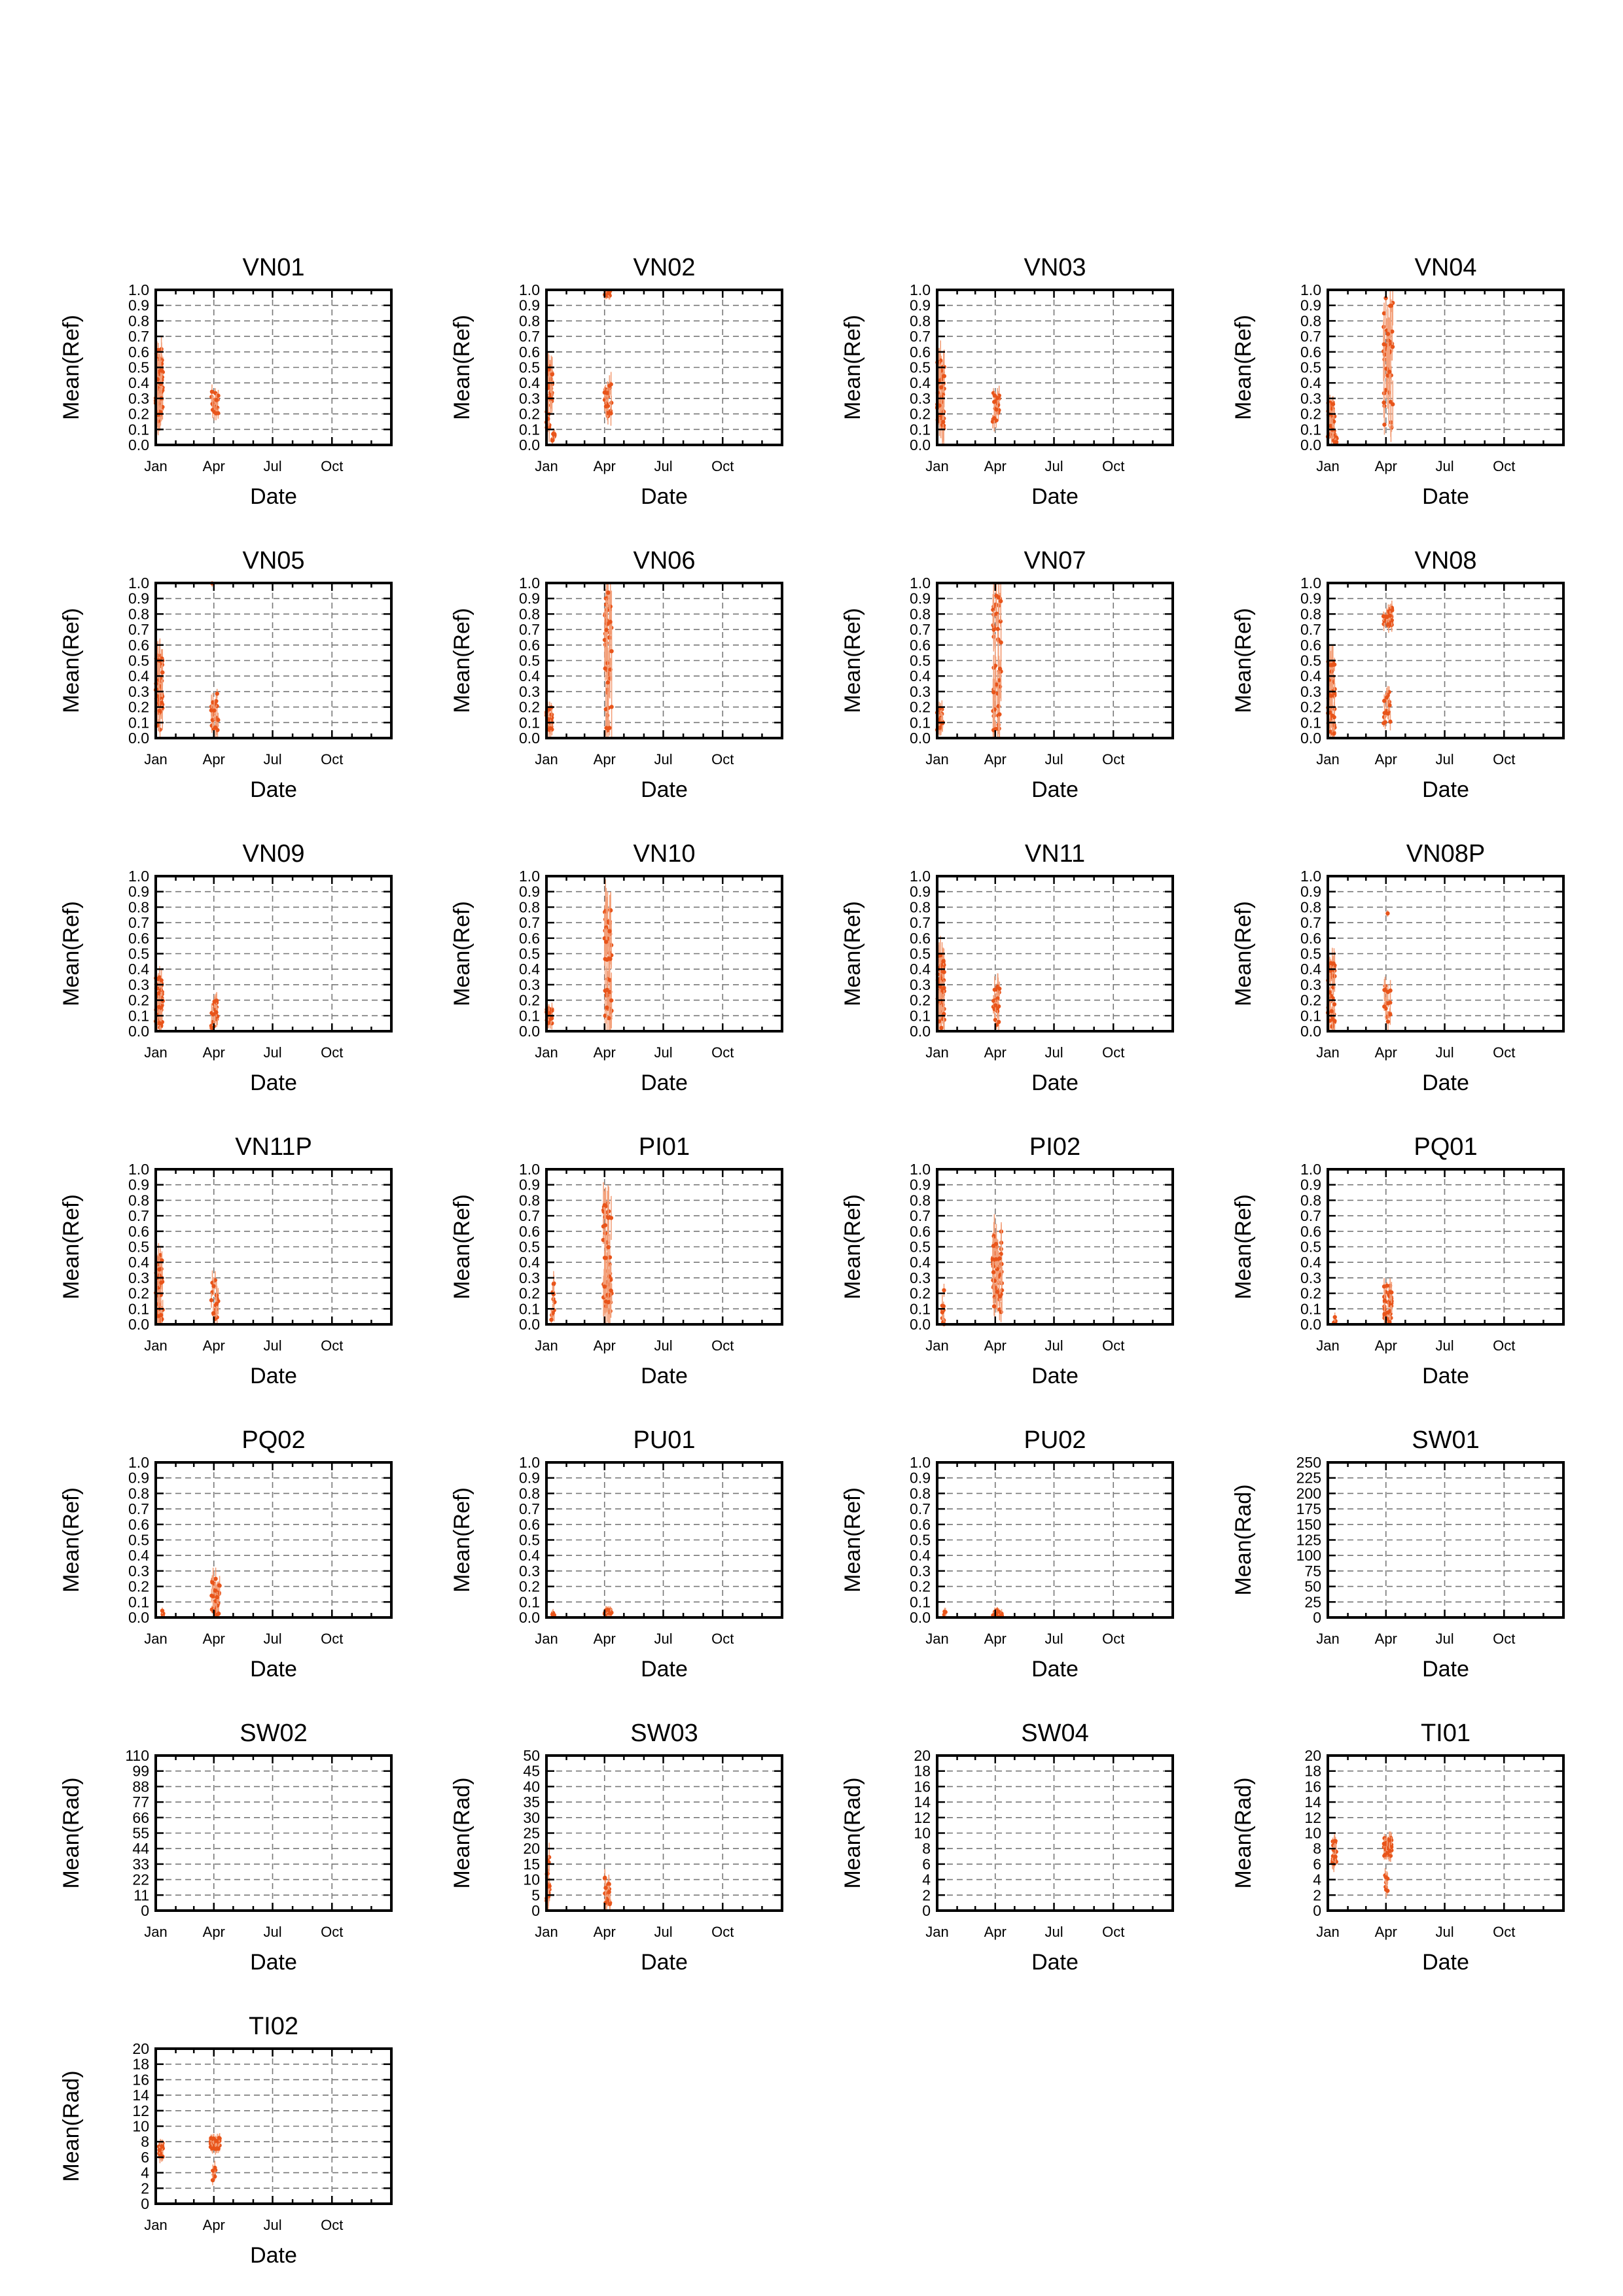 The height and width of the screenshot is (2296, 1623). What do you see at coordinates (927, 1880) in the screenshot?
I see `y-tick-label: 4` at bounding box center [927, 1880].